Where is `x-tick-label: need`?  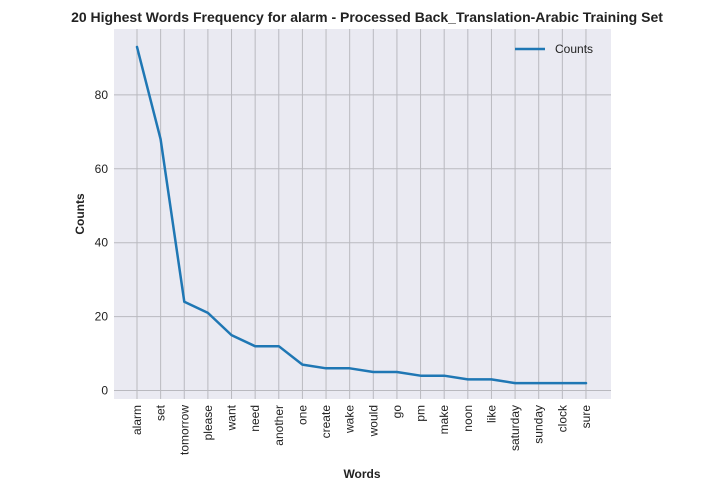 x-tick-label: need is located at coordinates (255, 418).